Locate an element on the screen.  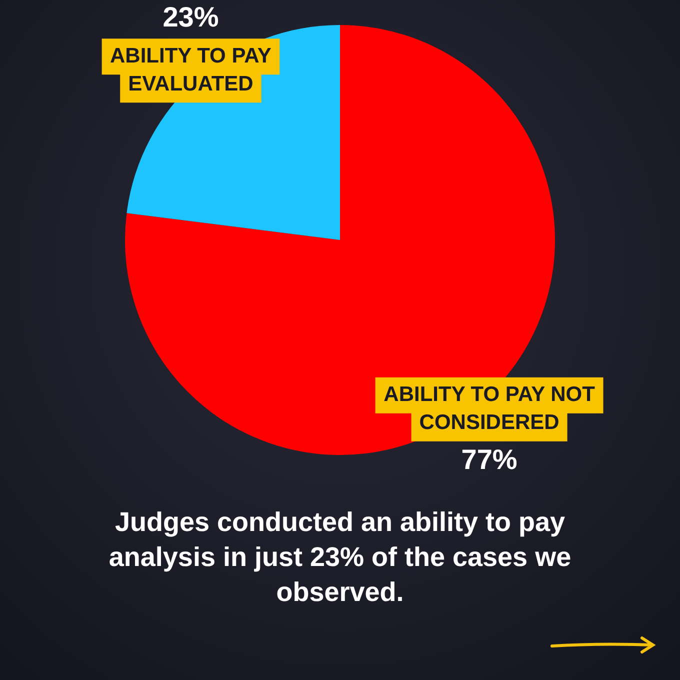
text: Judges conducted an ability to pay analysis in just 23% of the cases we observed. is located at coordinates (340, 557).